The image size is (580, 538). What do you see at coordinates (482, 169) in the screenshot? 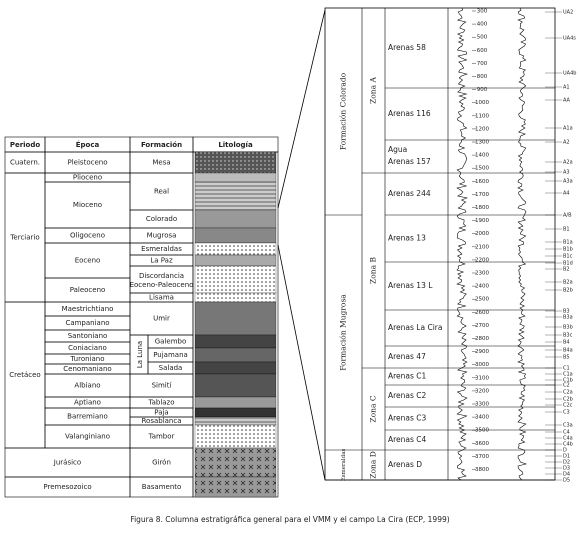
I see `depth: 1500` at bounding box center [482, 169].